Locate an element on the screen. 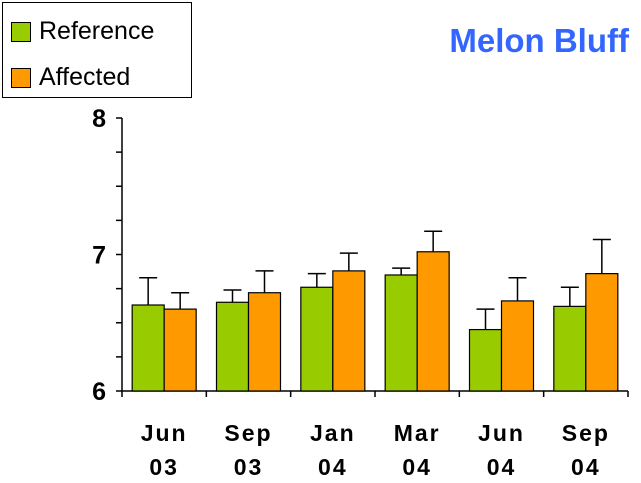  legend-label-affected: Affected is located at coordinates (85, 77).